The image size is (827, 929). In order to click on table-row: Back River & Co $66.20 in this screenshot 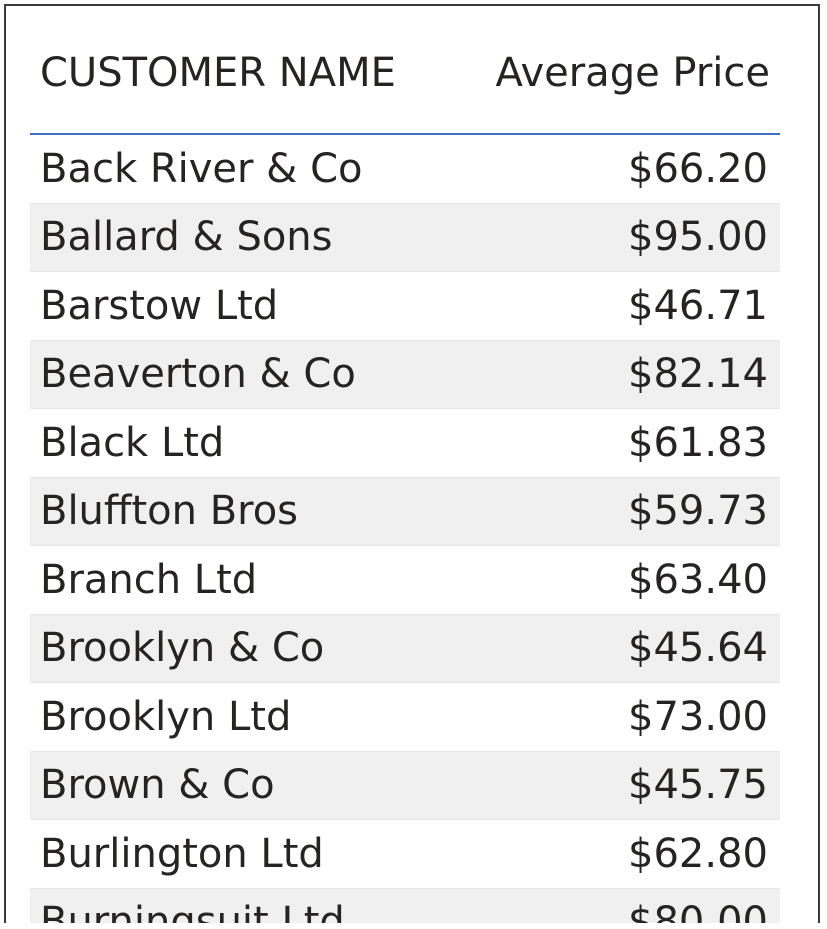, I will do `click(405, 169)`.